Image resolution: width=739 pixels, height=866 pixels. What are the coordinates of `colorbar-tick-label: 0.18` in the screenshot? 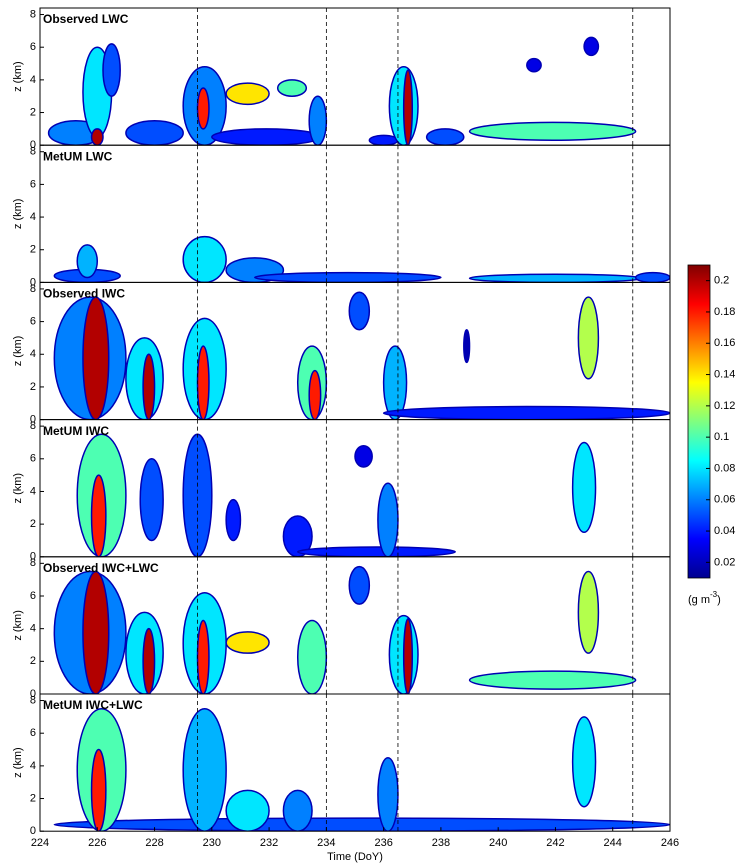 It's located at (724, 312).